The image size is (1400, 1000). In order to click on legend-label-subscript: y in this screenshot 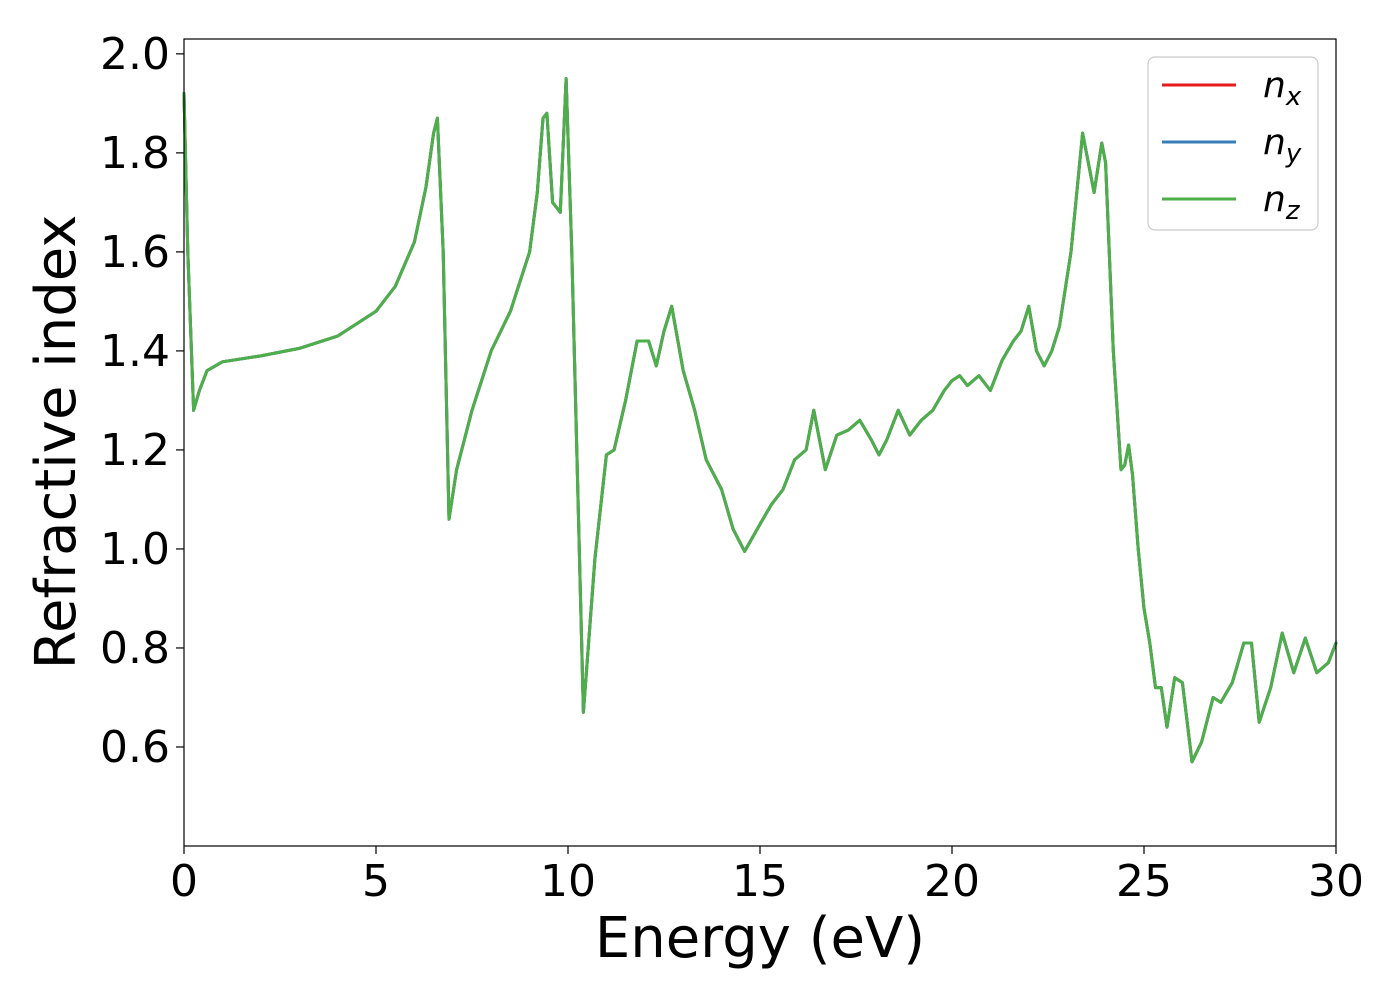, I will do `click(1293, 154)`.